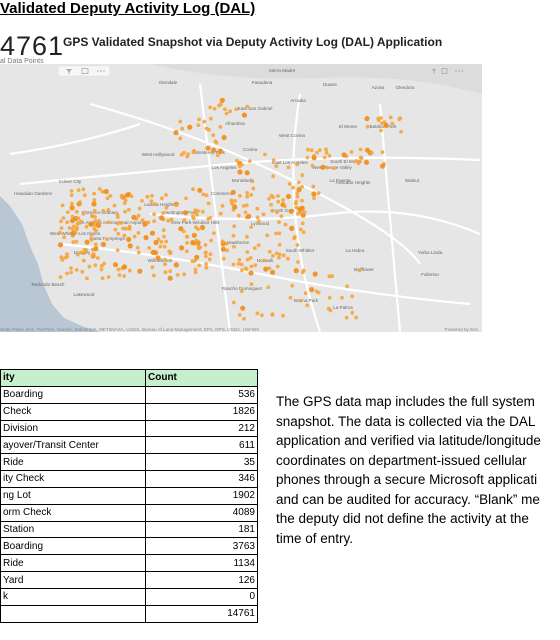 The width and height of the screenshot is (560, 640). What do you see at coordinates (201, 495) in the screenshot?
I see `count-cell: 1902` at bounding box center [201, 495].